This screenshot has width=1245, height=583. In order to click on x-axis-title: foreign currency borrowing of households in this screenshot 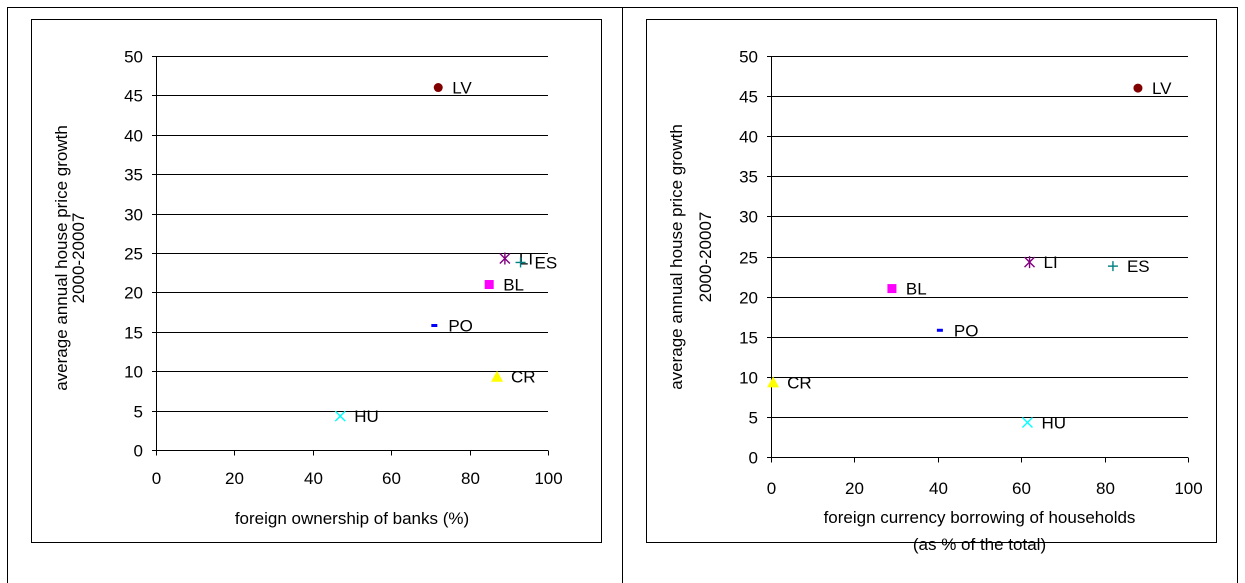, I will do `click(980, 517)`.